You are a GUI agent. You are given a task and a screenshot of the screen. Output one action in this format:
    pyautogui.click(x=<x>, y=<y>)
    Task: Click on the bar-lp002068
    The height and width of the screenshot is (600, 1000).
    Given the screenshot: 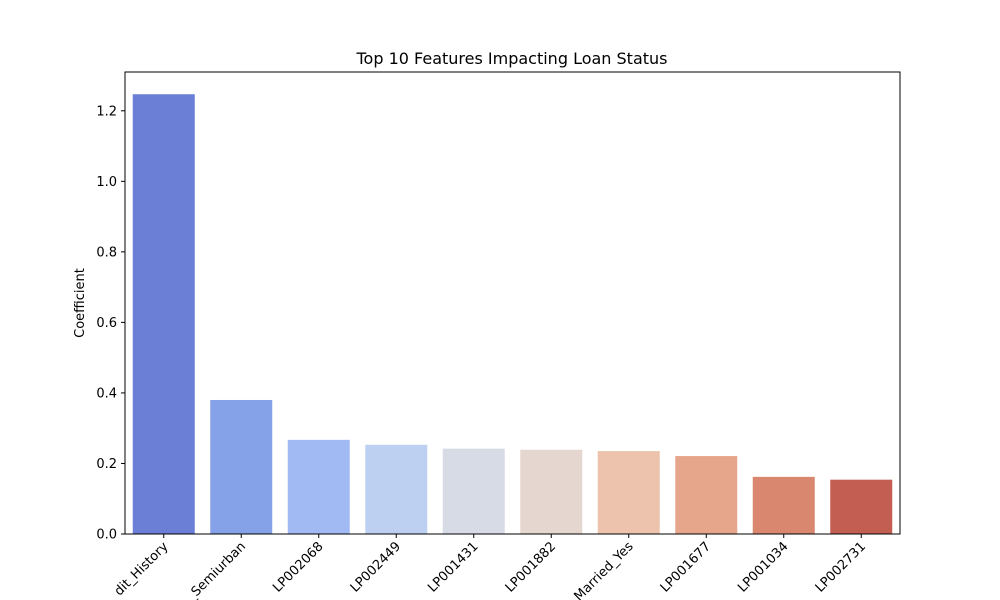 What is the action you would take?
    pyautogui.click(x=318, y=486)
    